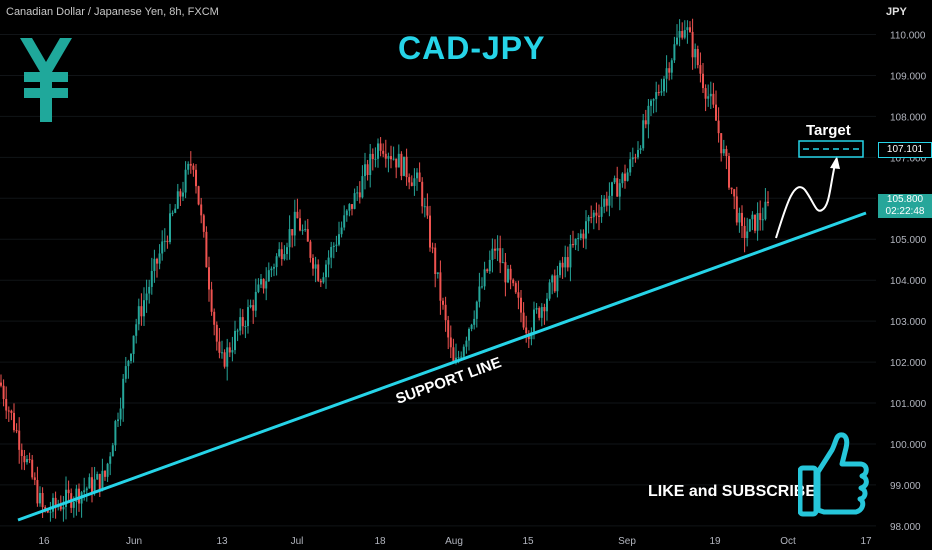 This screenshot has height=550, width=932. I want to click on target-label: Target, so click(828, 130).